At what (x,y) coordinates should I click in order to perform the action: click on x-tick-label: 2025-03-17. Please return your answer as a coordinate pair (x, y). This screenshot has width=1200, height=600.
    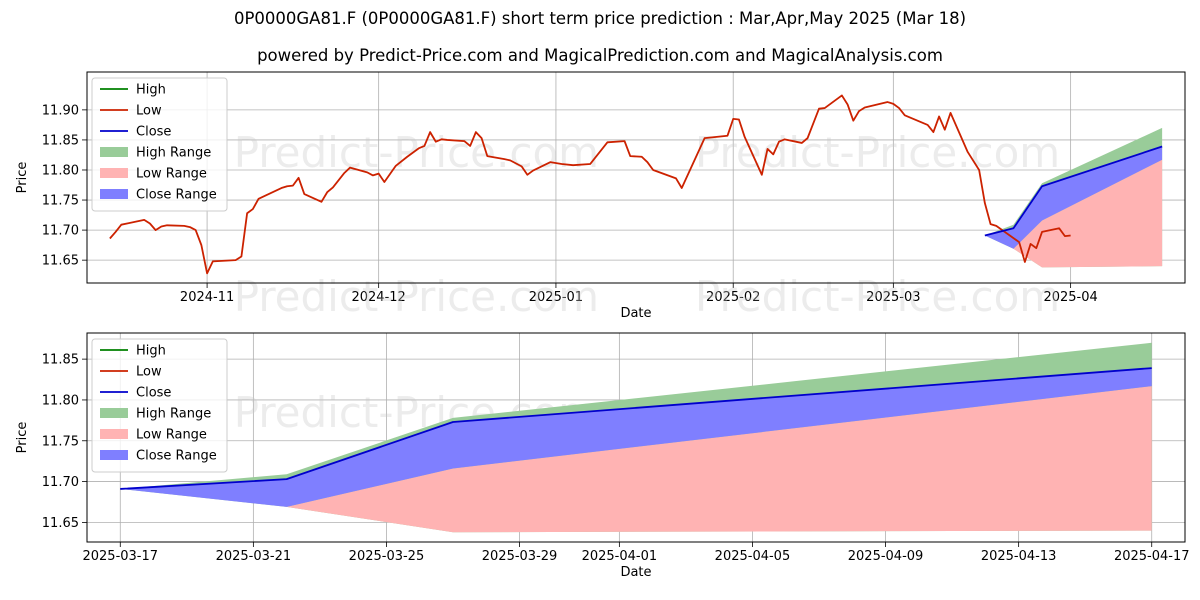
    Looking at the image, I should click on (120, 556).